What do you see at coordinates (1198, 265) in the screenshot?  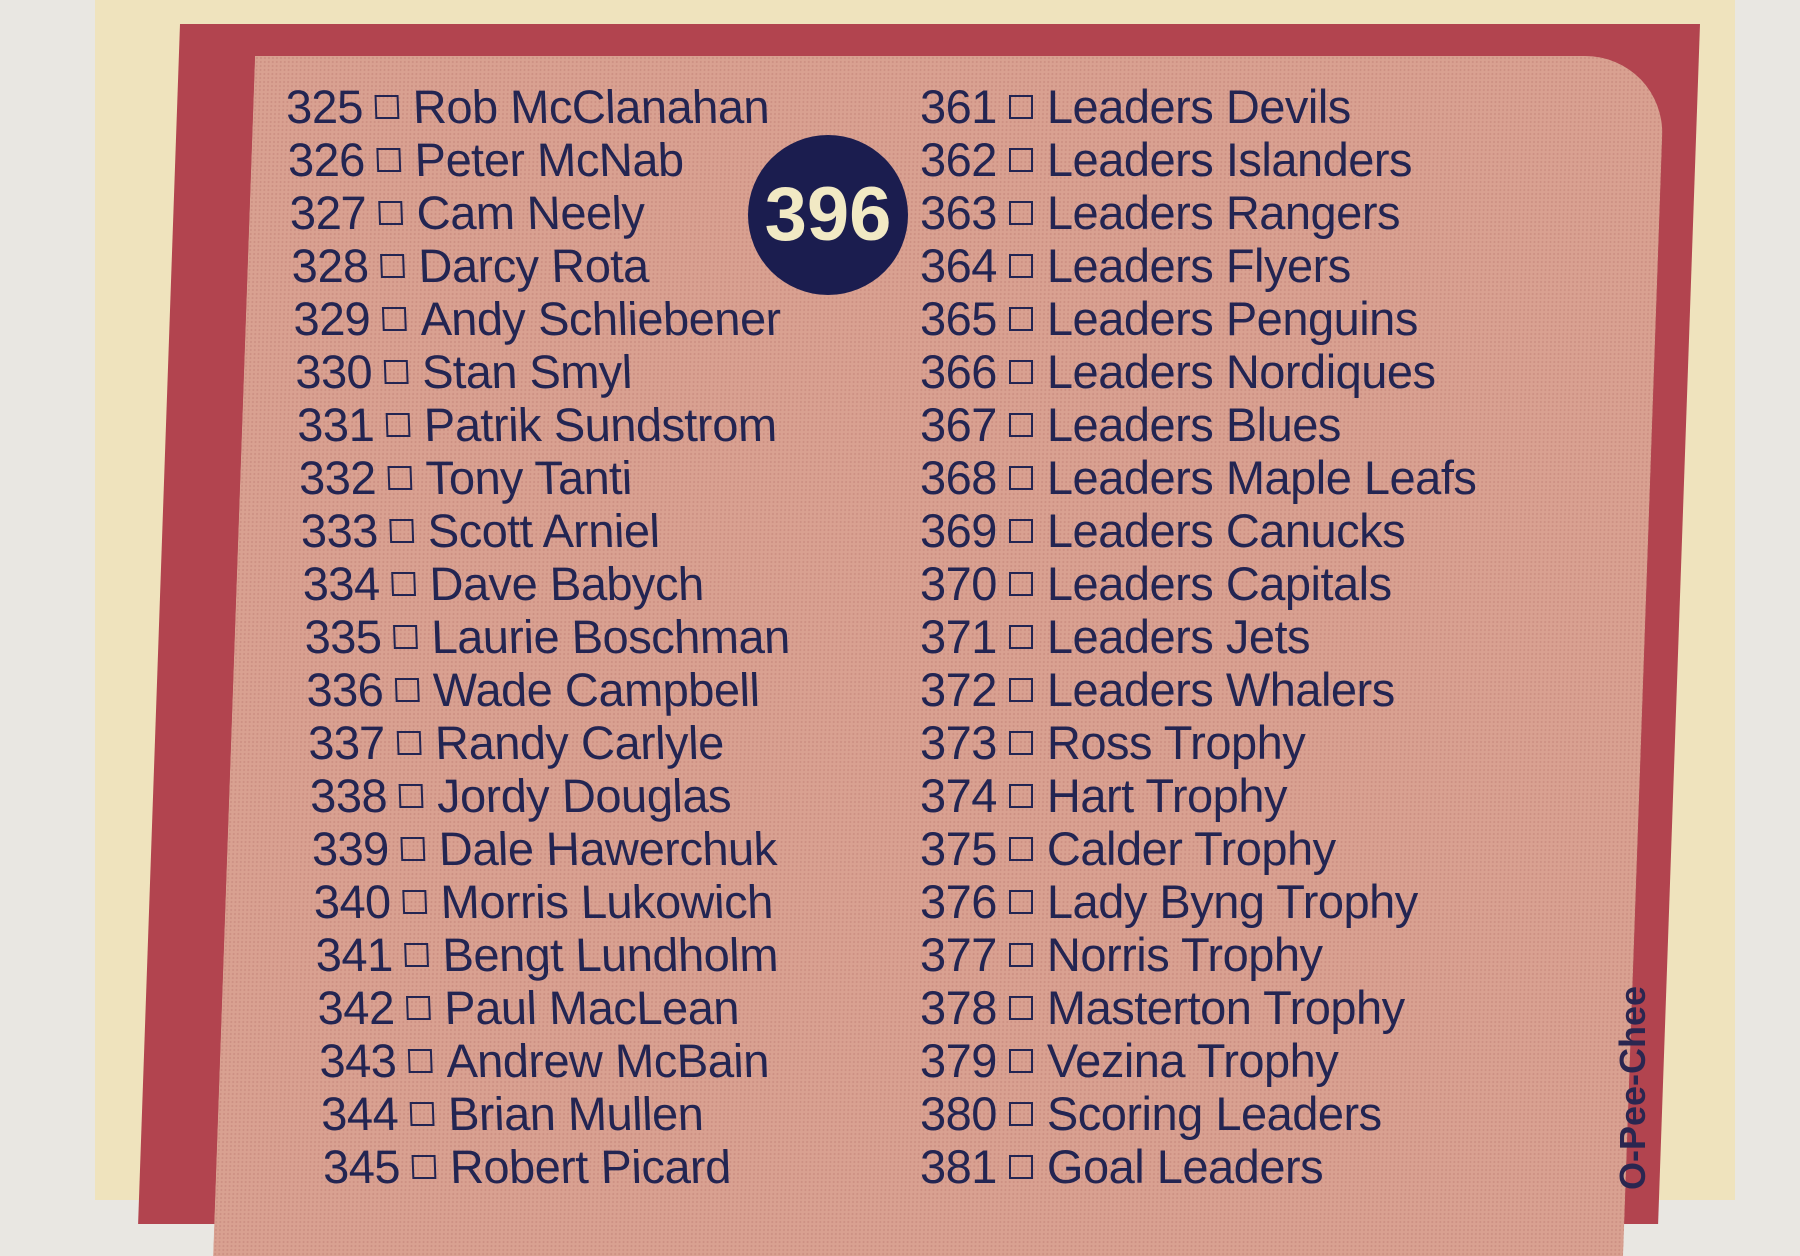 I see `checklist-item: 364 Leaders Flyers` at bounding box center [1198, 265].